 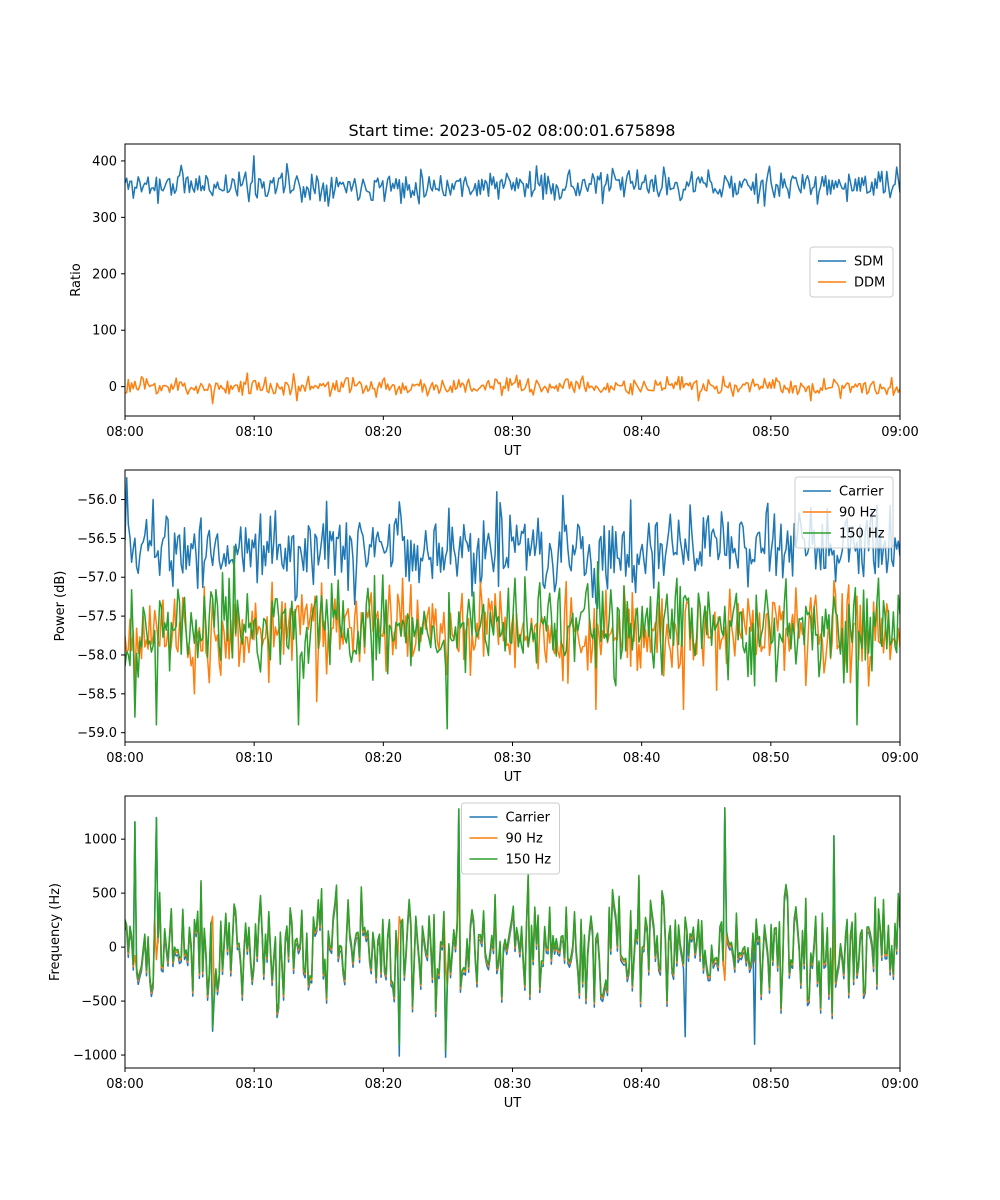 What do you see at coordinates (512, 543) in the screenshot?
I see `series-line-carrier` at bounding box center [512, 543].